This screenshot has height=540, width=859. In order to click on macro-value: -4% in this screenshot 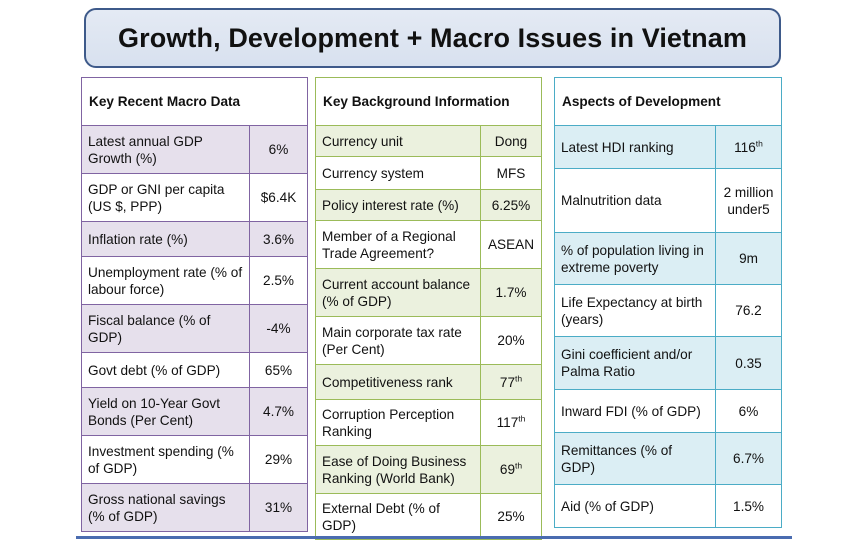, I will do `click(278, 328)`.